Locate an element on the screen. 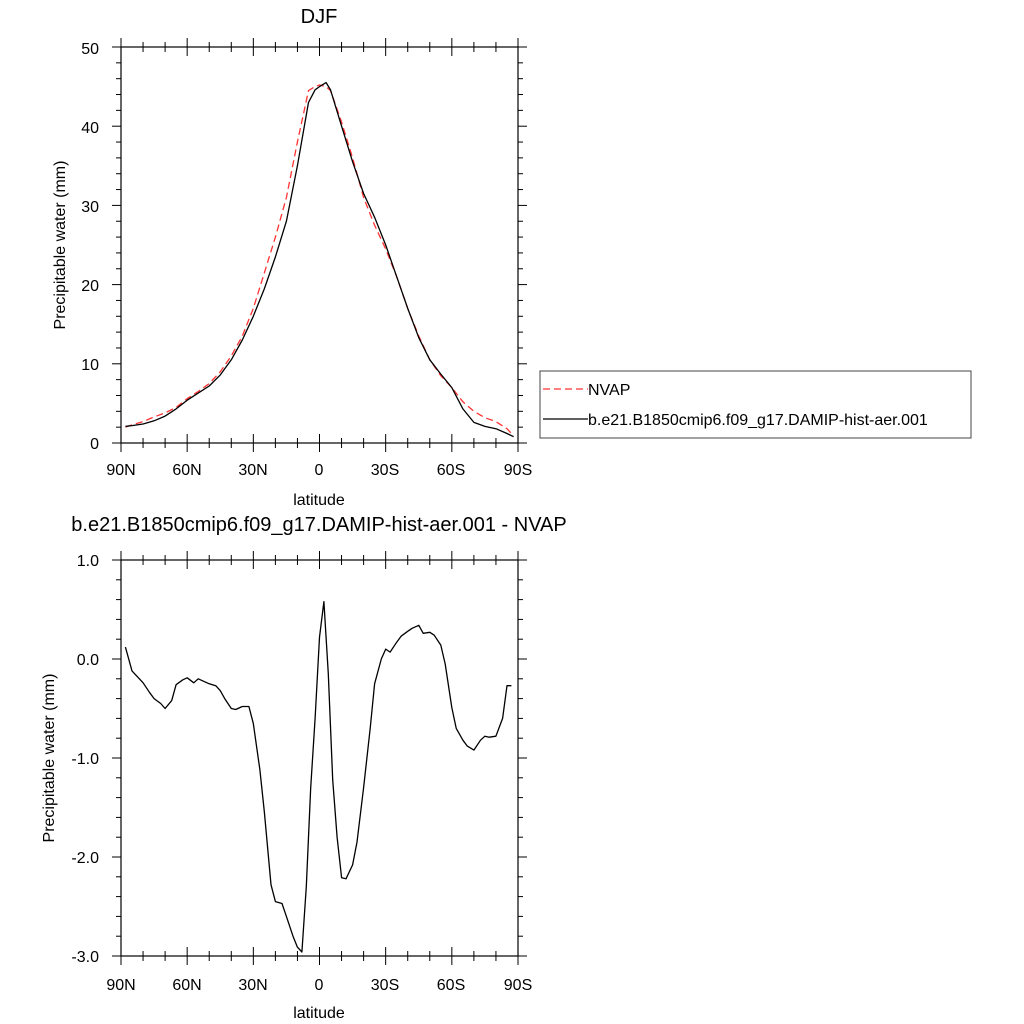  legend-label-nvap: NVAP is located at coordinates (609, 390).